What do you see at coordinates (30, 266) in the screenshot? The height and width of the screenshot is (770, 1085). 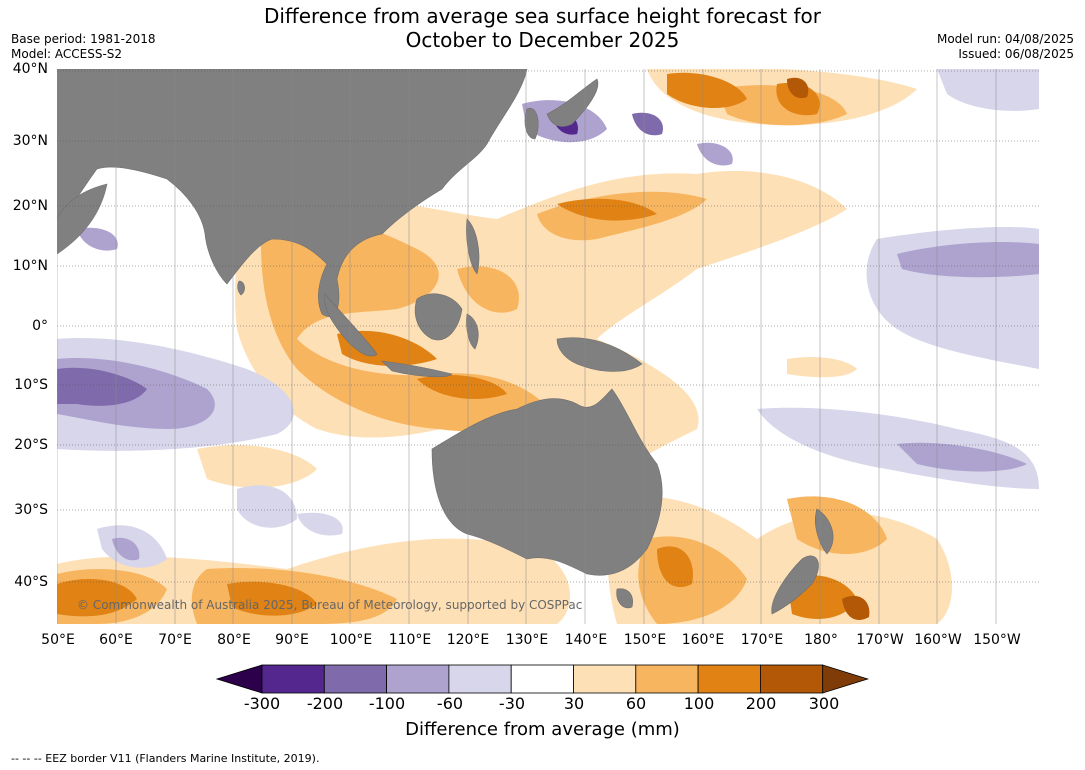 I see `lat-label: 10°N` at bounding box center [30, 266].